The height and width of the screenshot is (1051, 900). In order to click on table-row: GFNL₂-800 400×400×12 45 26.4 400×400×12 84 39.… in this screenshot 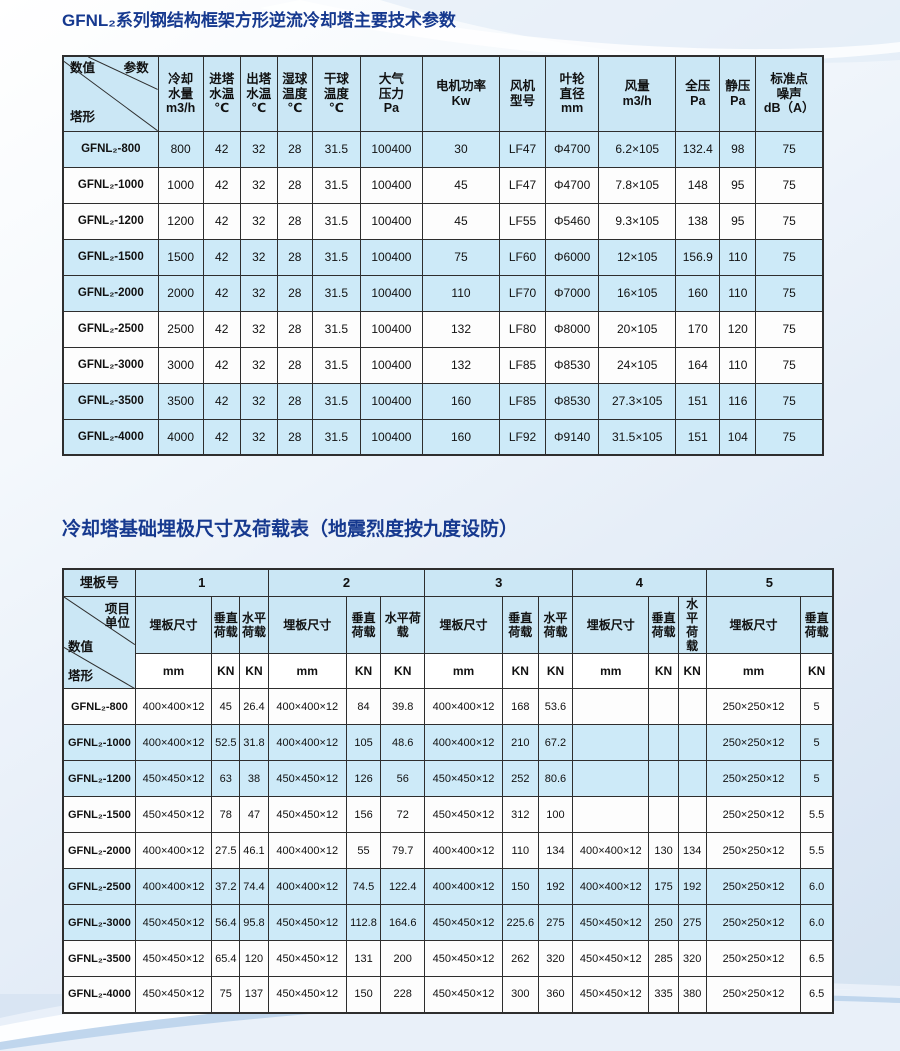, I will do `click(448, 707)`.